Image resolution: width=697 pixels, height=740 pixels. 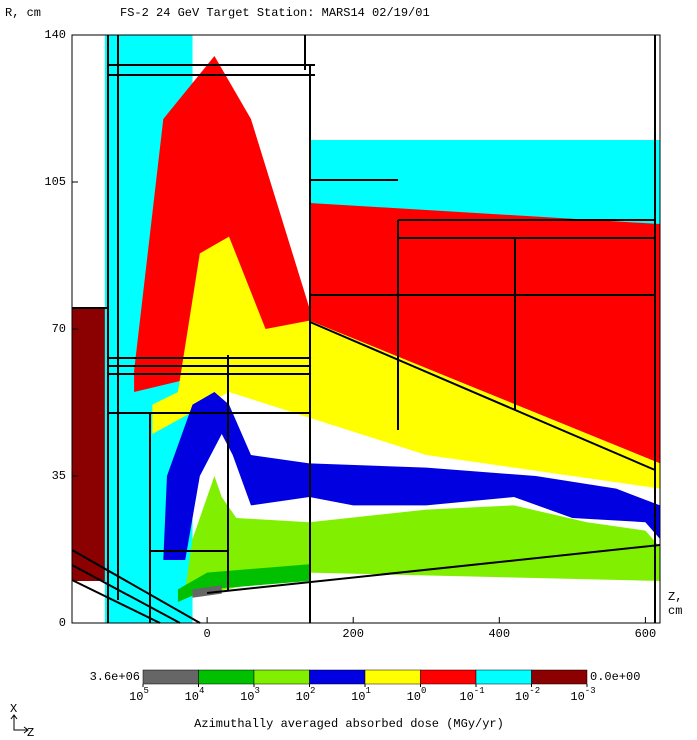 What do you see at coordinates (675, 597) in the screenshot?
I see `x-axis-label: Z,` at bounding box center [675, 597].